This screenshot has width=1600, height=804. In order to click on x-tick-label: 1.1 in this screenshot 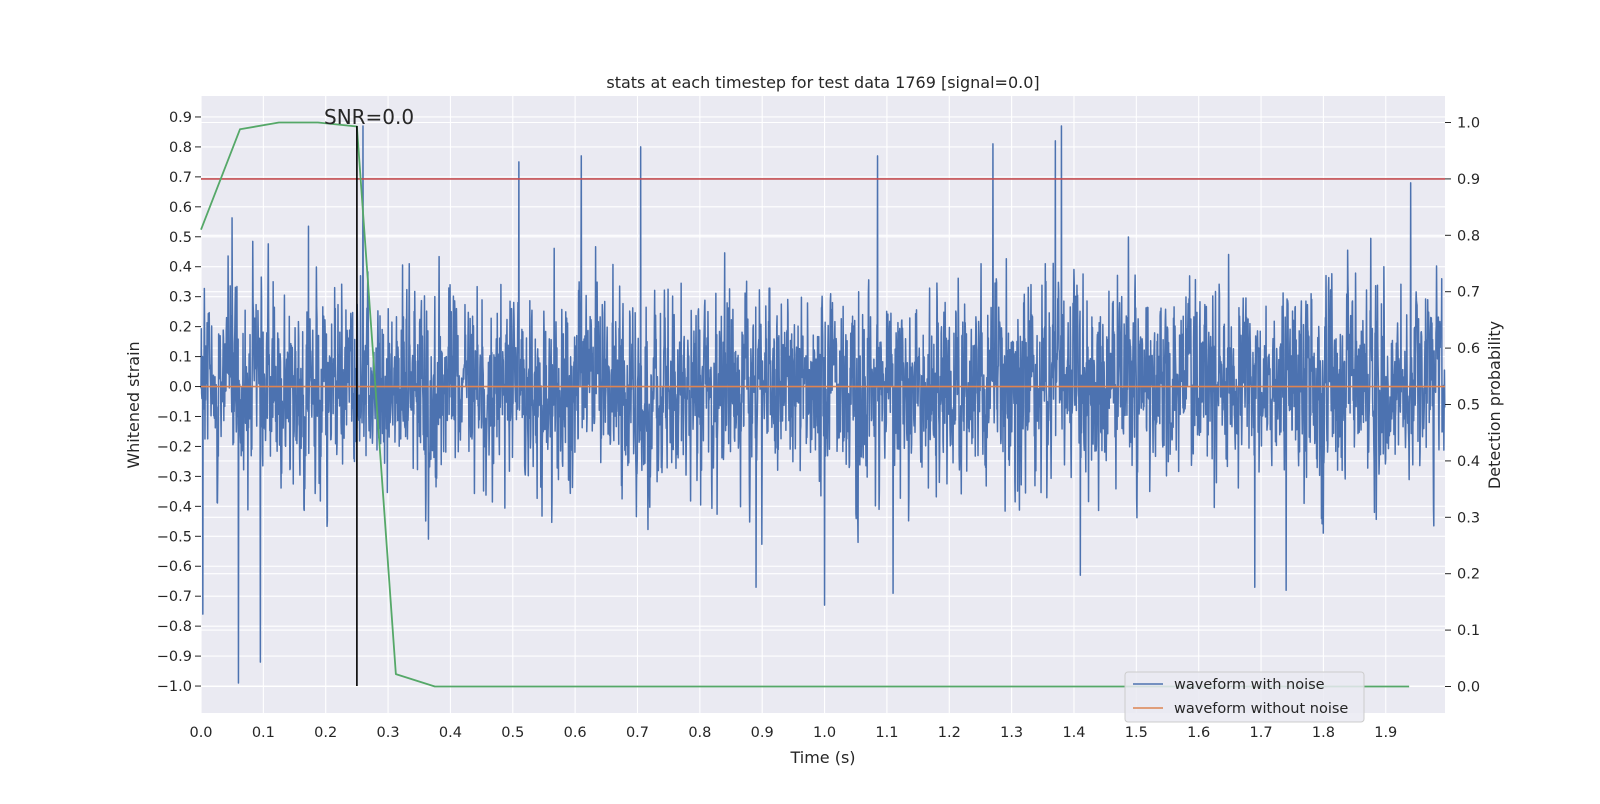, I will do `click(886, 733)`.